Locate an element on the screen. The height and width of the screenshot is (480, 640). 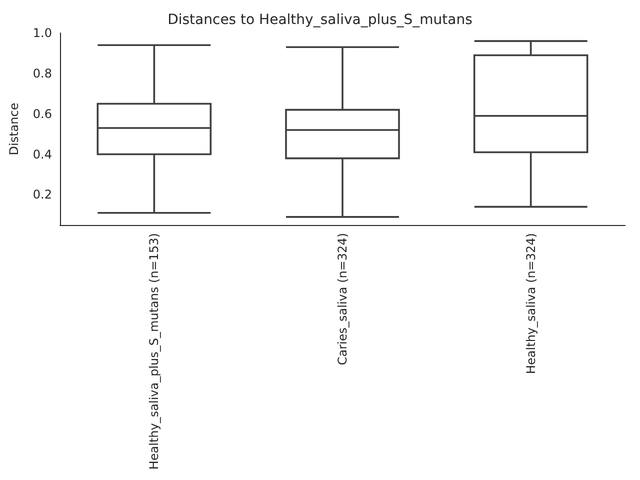
y-tick-label: 0.6 is located at coordinates (42, 113).